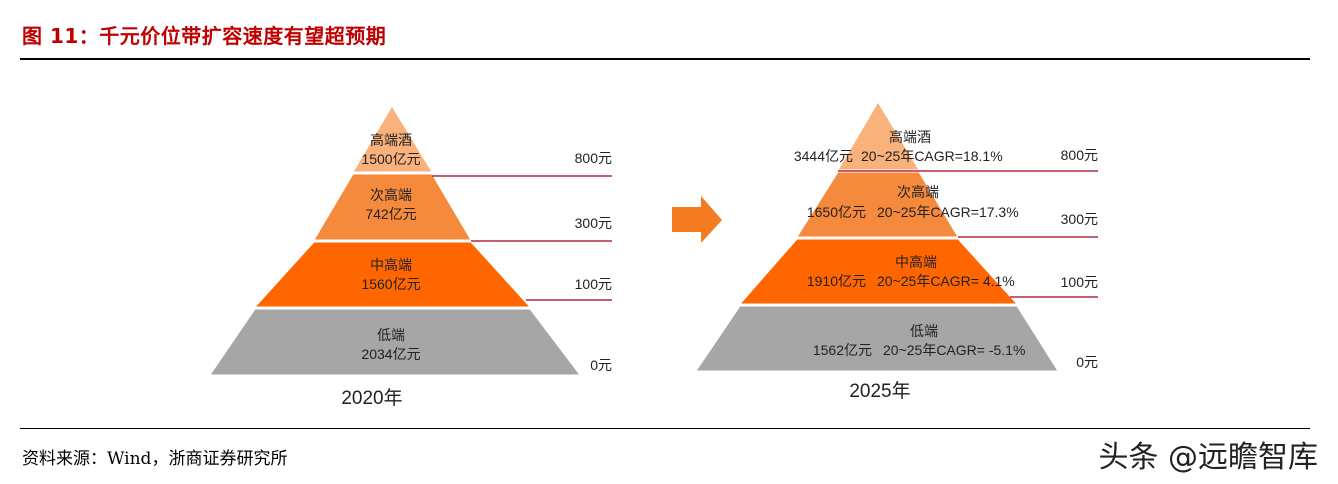  Describe the element at coordinates (155, 459) in the screenshot. I see `source-note: 资料来源：Wind，浙商证券研究所` at that location.